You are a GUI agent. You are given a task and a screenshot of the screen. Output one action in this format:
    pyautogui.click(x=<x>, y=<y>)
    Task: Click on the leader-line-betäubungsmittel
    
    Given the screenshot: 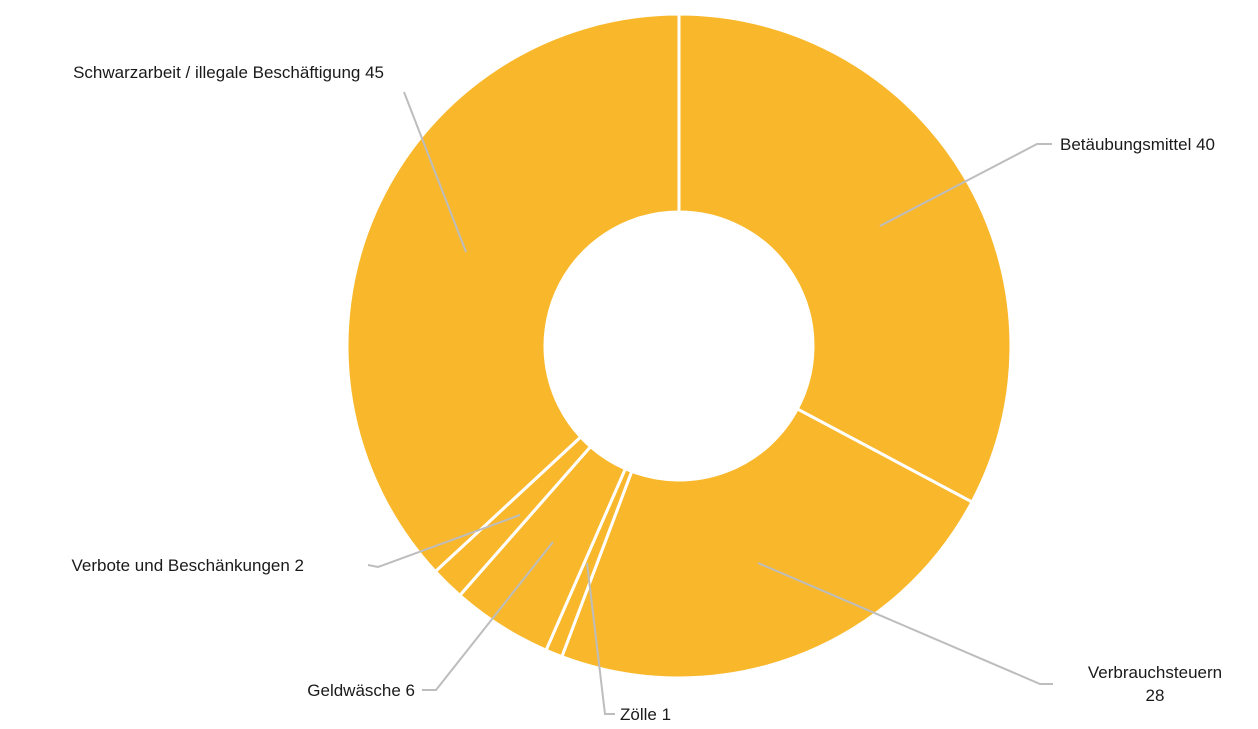 What is the action you would take?
    pyautogui.click(x=965, y=185)
    